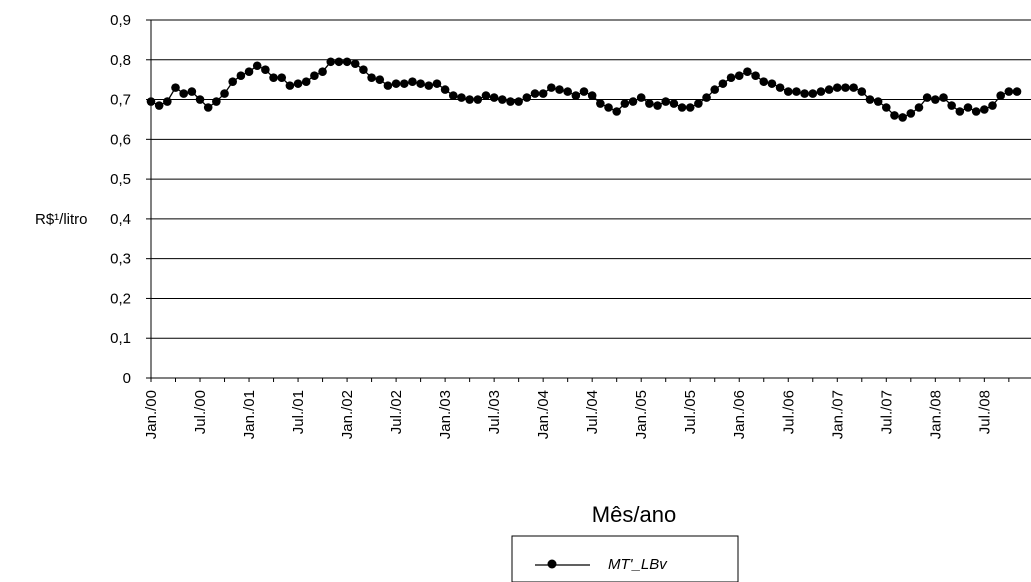 The height and width of the screenshot is (582, 1031). What do you see at coordinates (61, 219) in the screenshot?
I see `y-axis-label: R$¹/litro` at bounding box center [61, 219].